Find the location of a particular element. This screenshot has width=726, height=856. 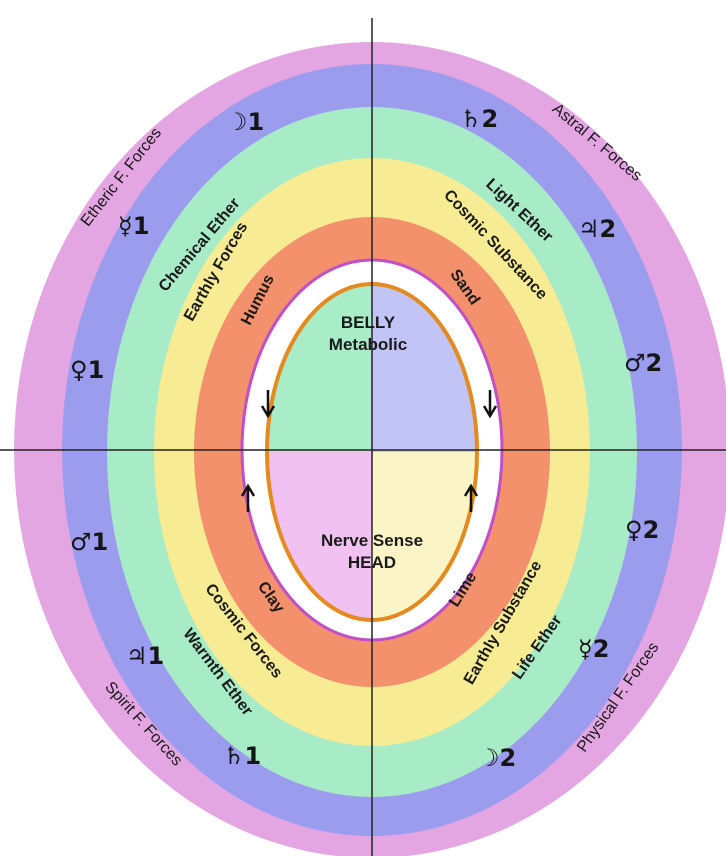

head-label: HEAD is located at coordinates (372, 562).